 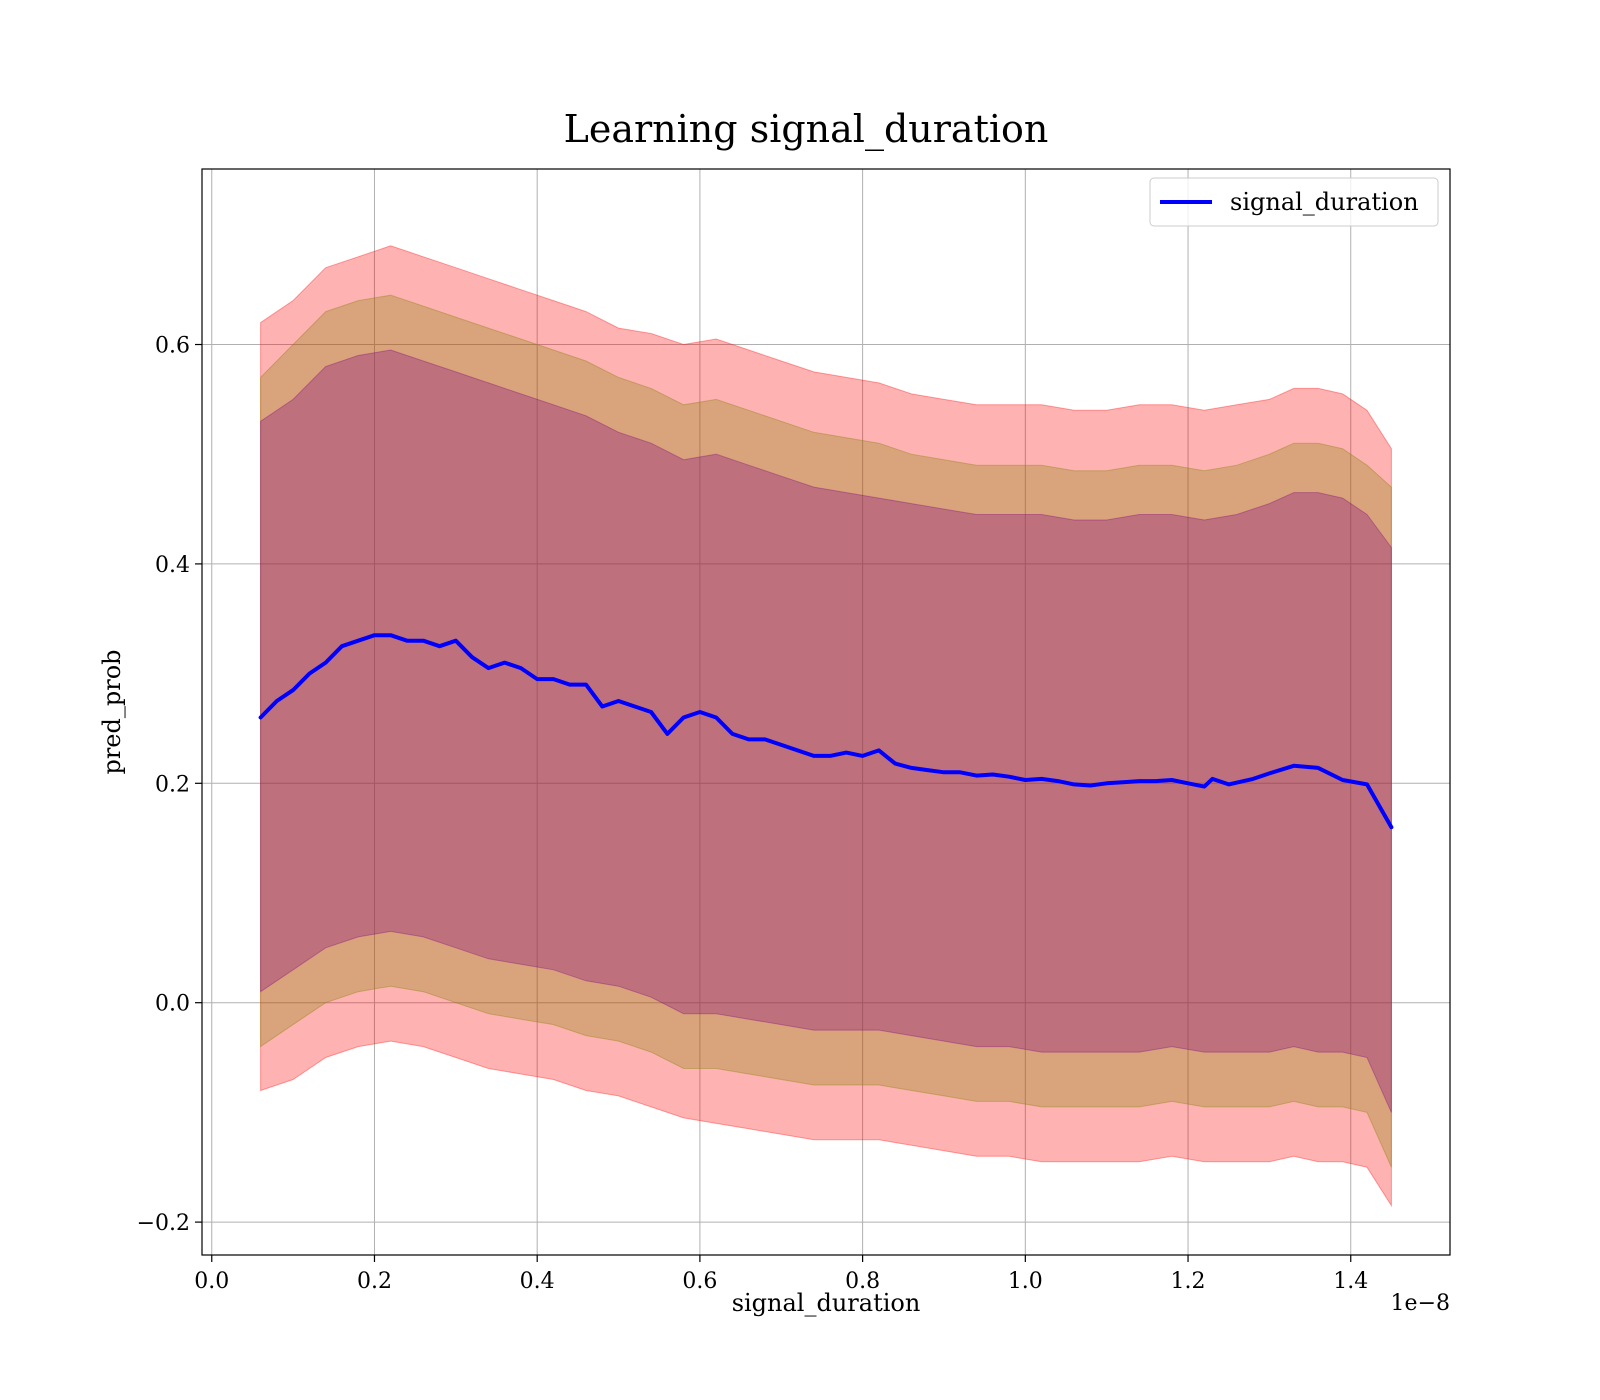 What do you see at coordinates (374, 1281) in the screenshot?
I see `x-tick-label-1: 0.2` at bounding box center [374, 1281].